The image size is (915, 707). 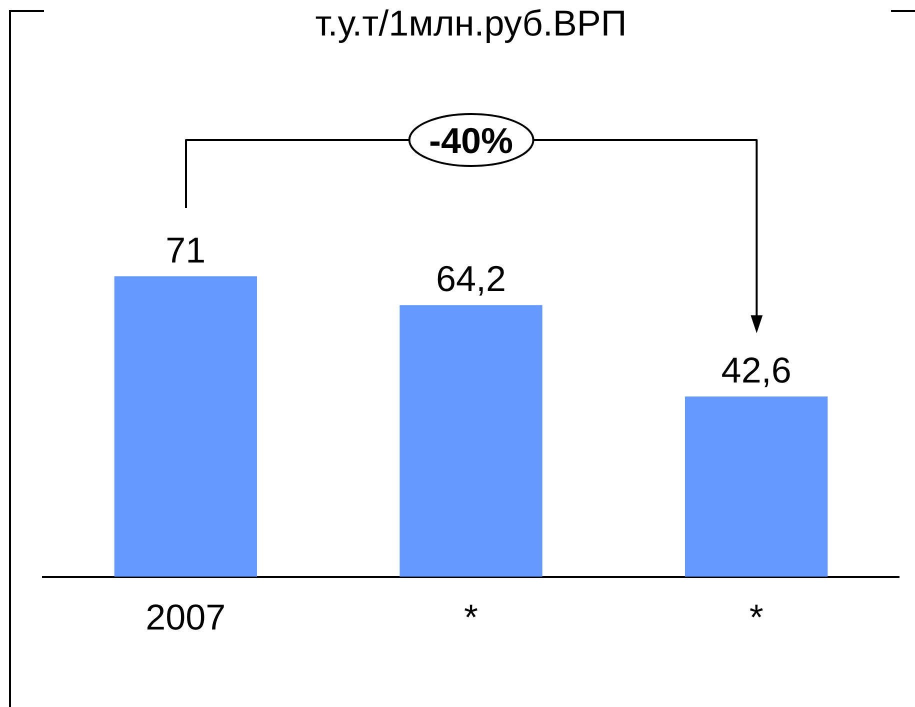 What do you see at coordinates (756, 369) in the screenshot?
I see `data-label: 42,6` at bounding box center [756, 369].